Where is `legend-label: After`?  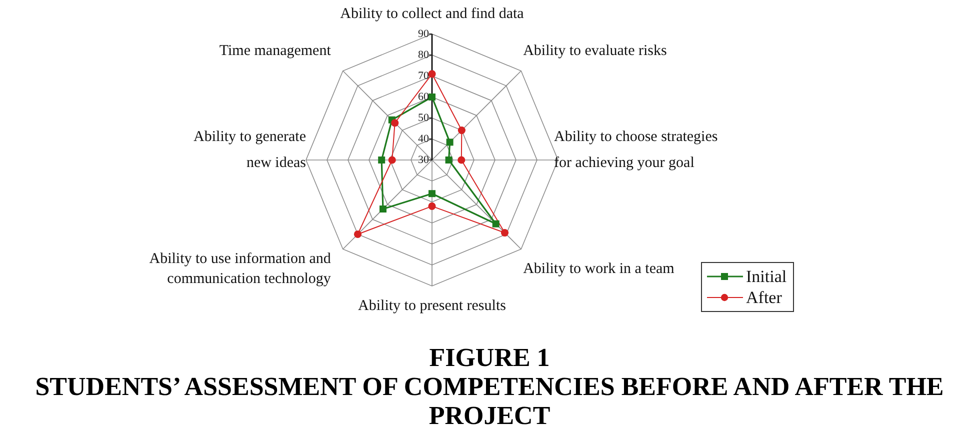
legend-label: After is located at coordinates (764, 297).